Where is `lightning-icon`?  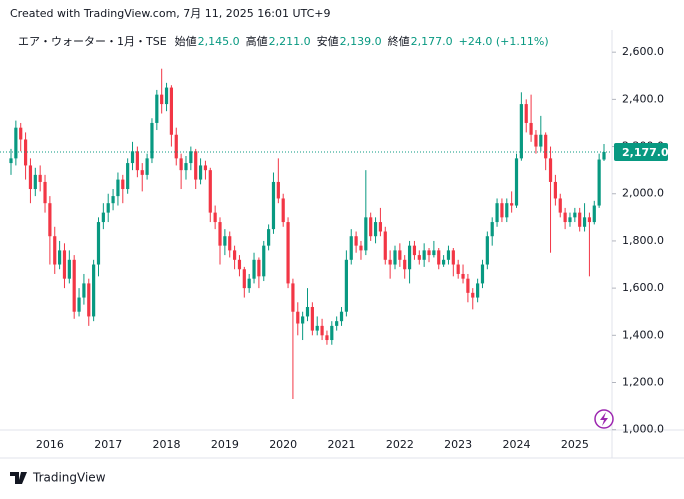 lightning-icon is located at coordinates (604, 419).